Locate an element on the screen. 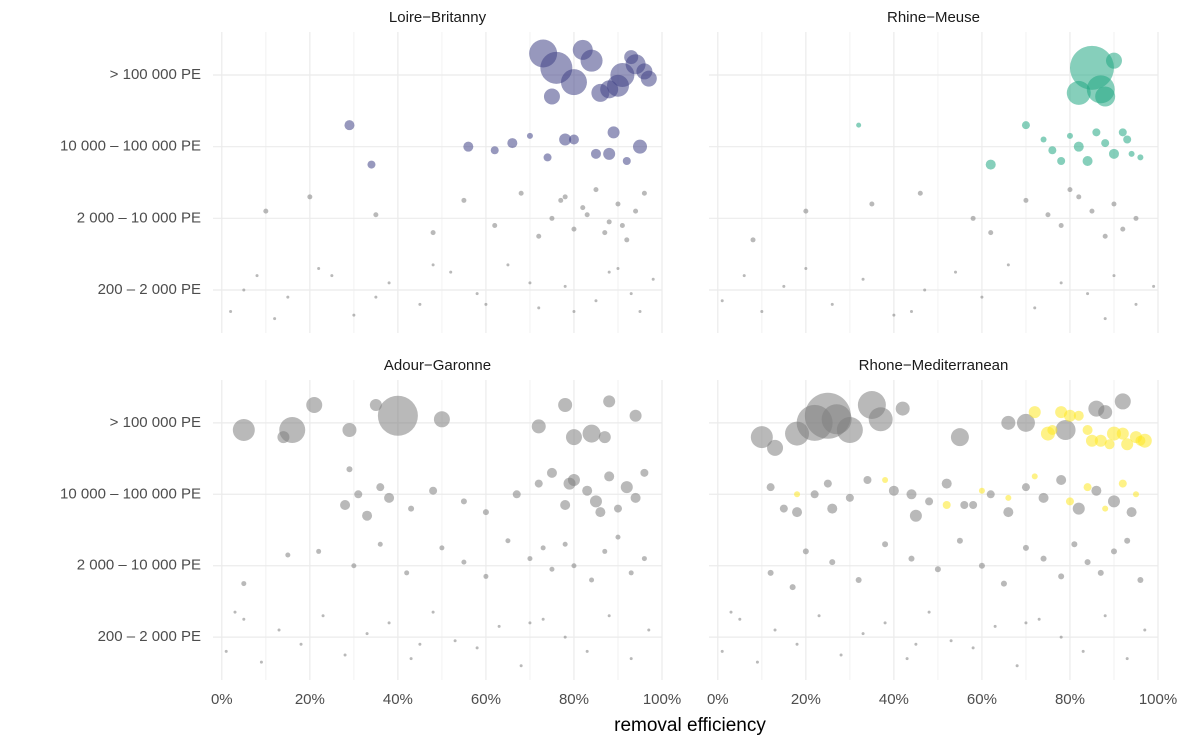 The image size is (1189, 738). y-tick-label: 2 000 – 10 000 PE is located at coordinates (139, 217).